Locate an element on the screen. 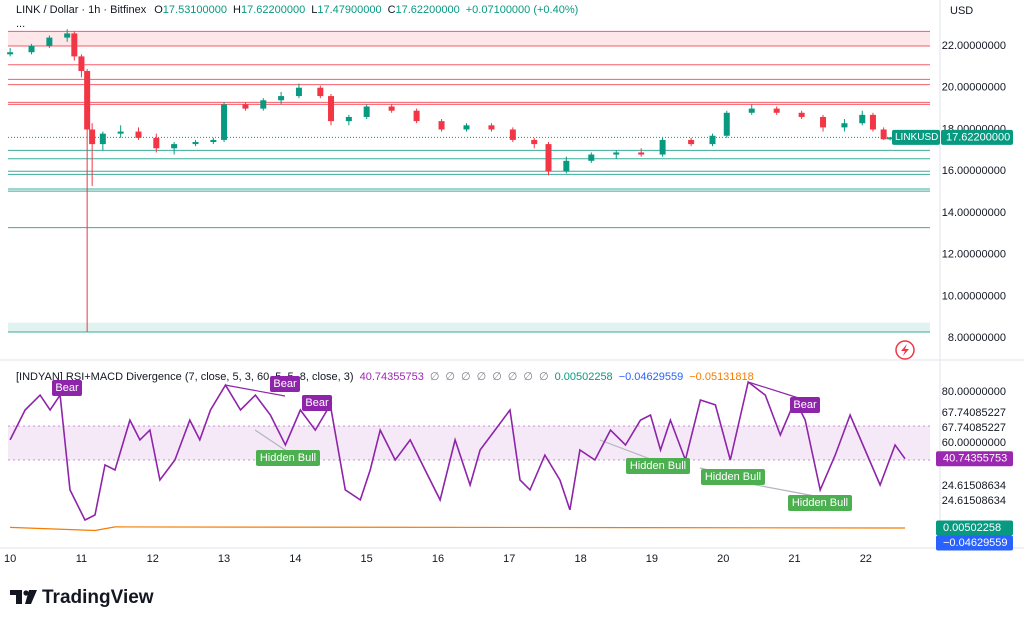  y-tick-label: 12.00000000 is located at coordinates (974, 255).